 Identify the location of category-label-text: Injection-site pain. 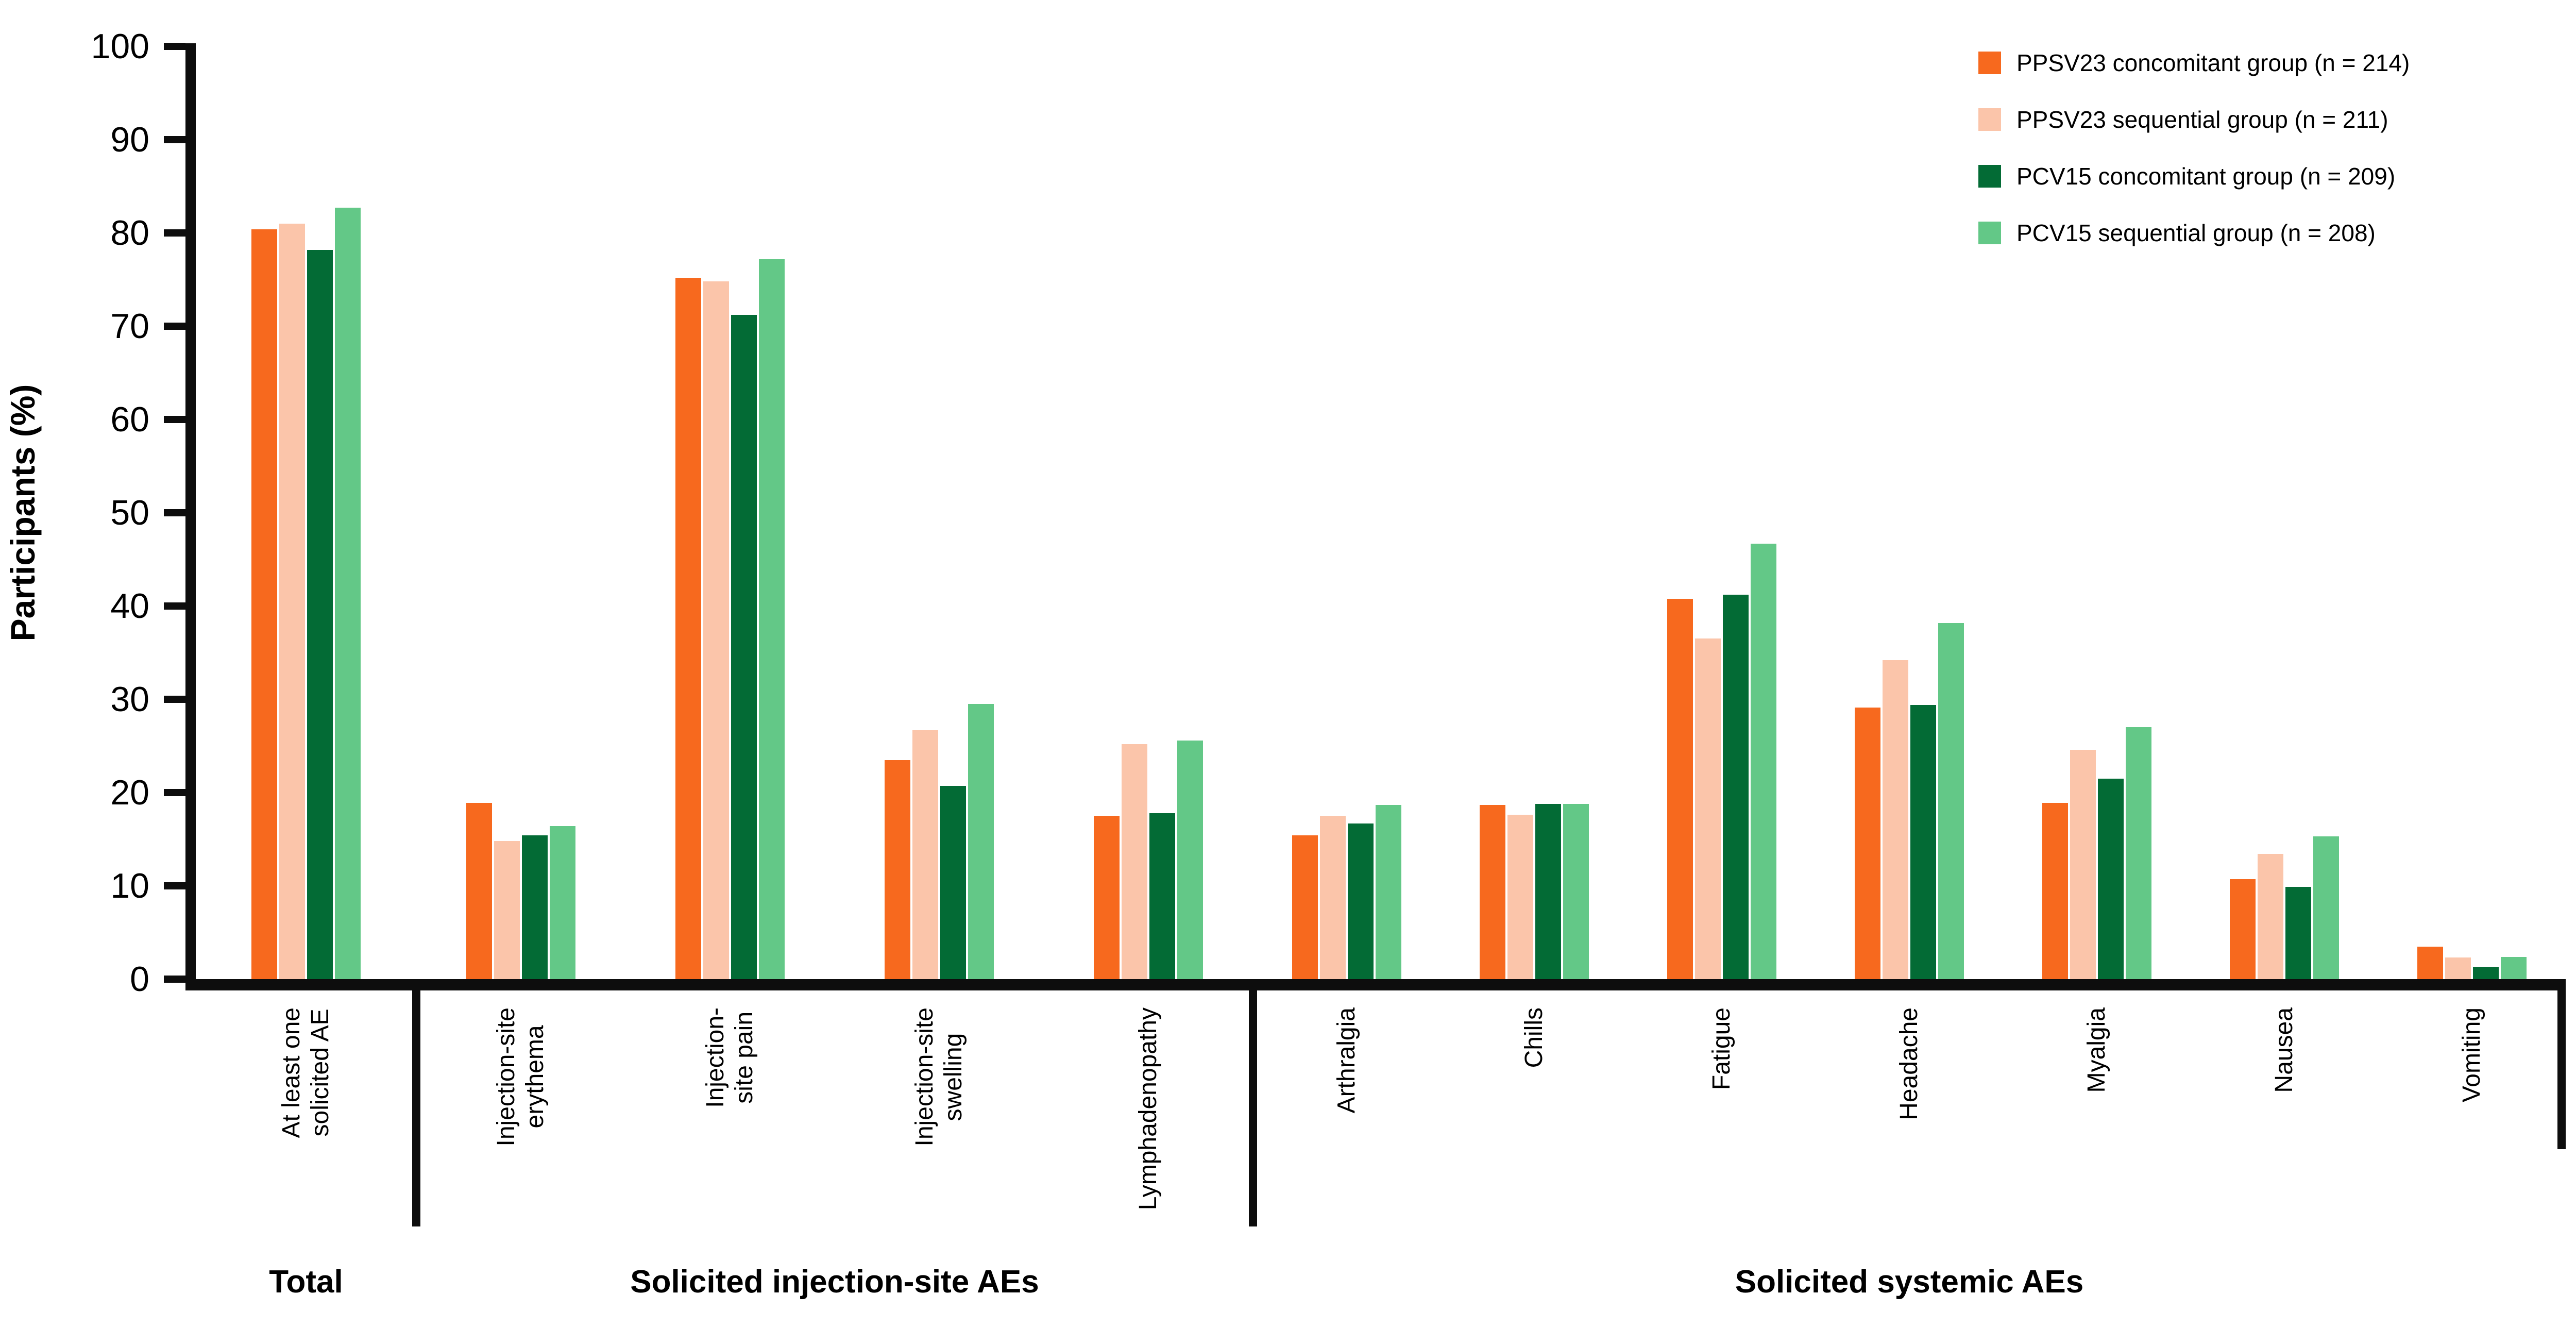
(730, 1057).